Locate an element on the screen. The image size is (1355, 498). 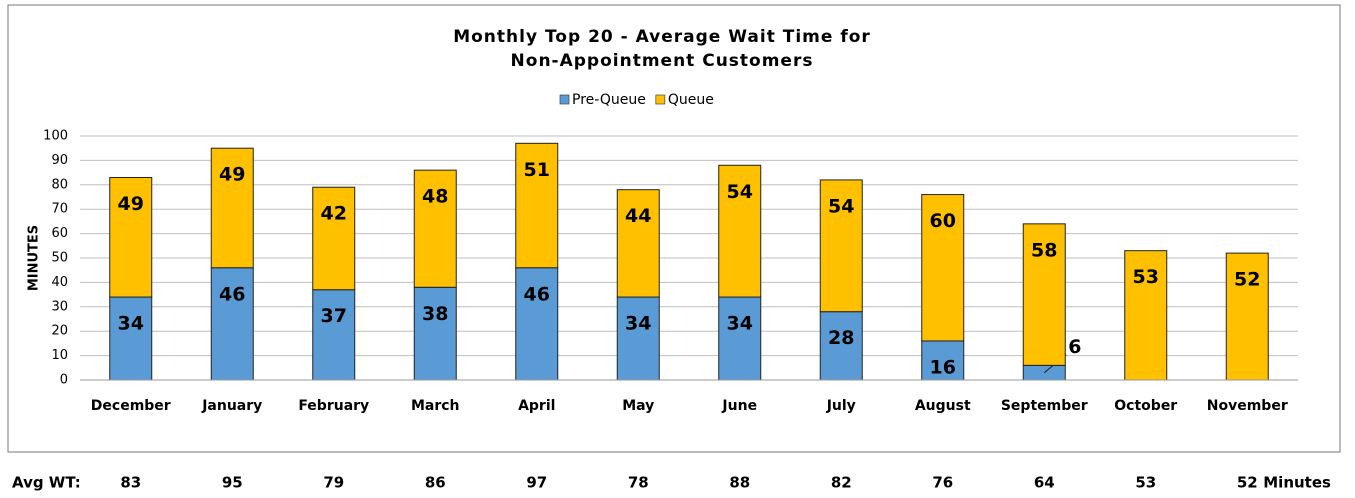
footer-value: 76 is located at coordinates (942, 483).